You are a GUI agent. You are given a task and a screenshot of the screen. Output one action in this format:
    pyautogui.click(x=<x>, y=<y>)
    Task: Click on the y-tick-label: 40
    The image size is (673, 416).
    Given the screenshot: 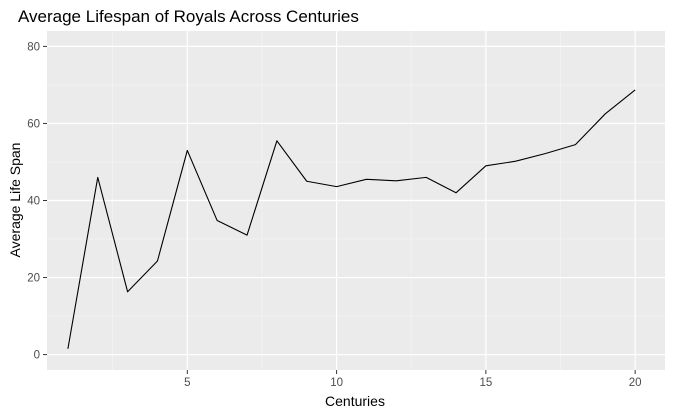 What is the action you would take?
    pyautogui.click(x=33, y=202)
    